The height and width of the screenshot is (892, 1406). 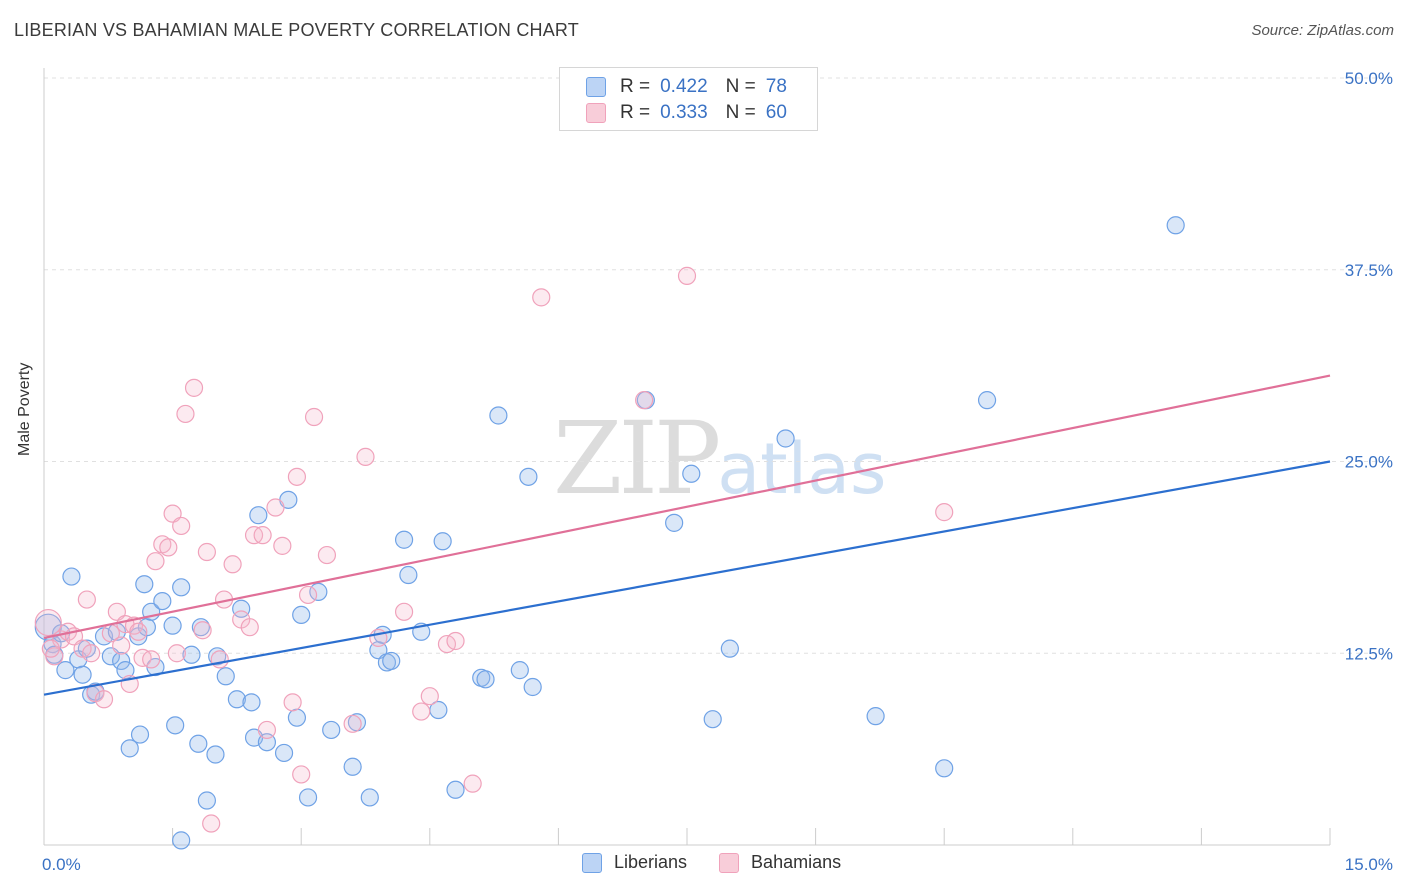 I want to click on y-tick-label-3: 50.0%, so click(x=1369, y=78).